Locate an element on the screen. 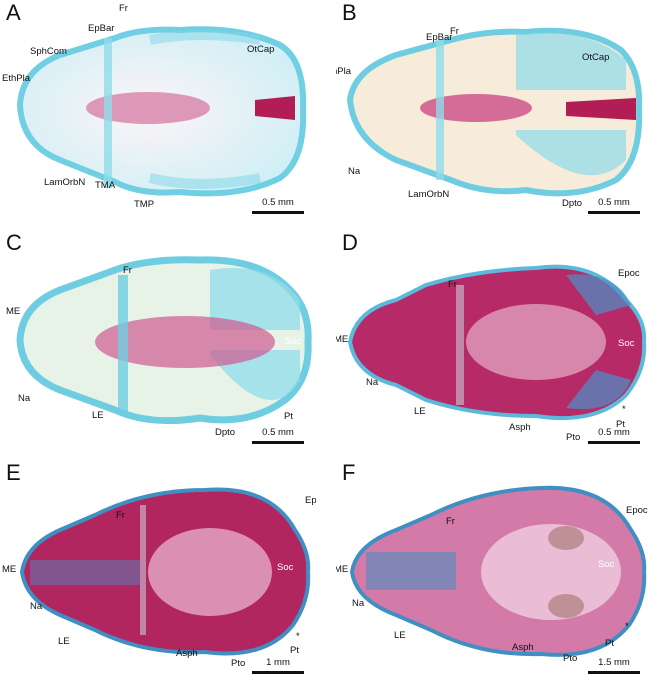  scale-bar: 1.5 mm is located at coordinates (614, 663).